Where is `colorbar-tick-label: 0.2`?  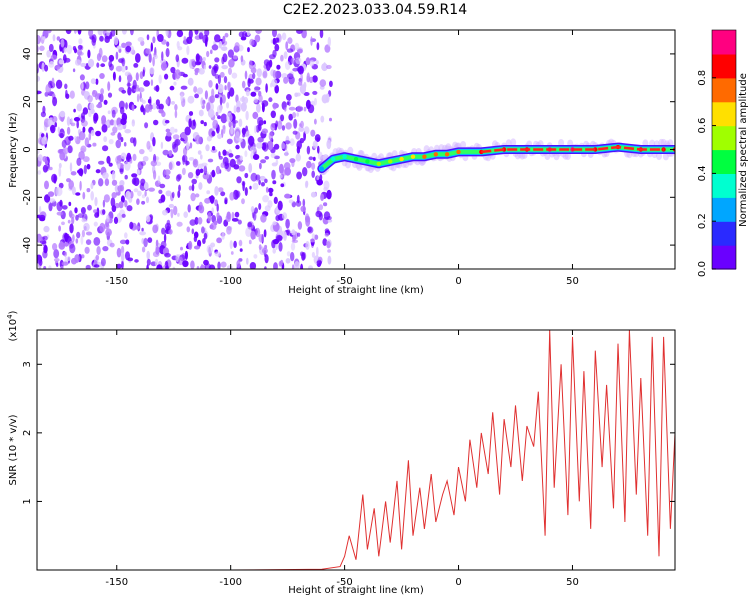 colorbar-tick-label: 0.2 is located at coordinates (702, 221).